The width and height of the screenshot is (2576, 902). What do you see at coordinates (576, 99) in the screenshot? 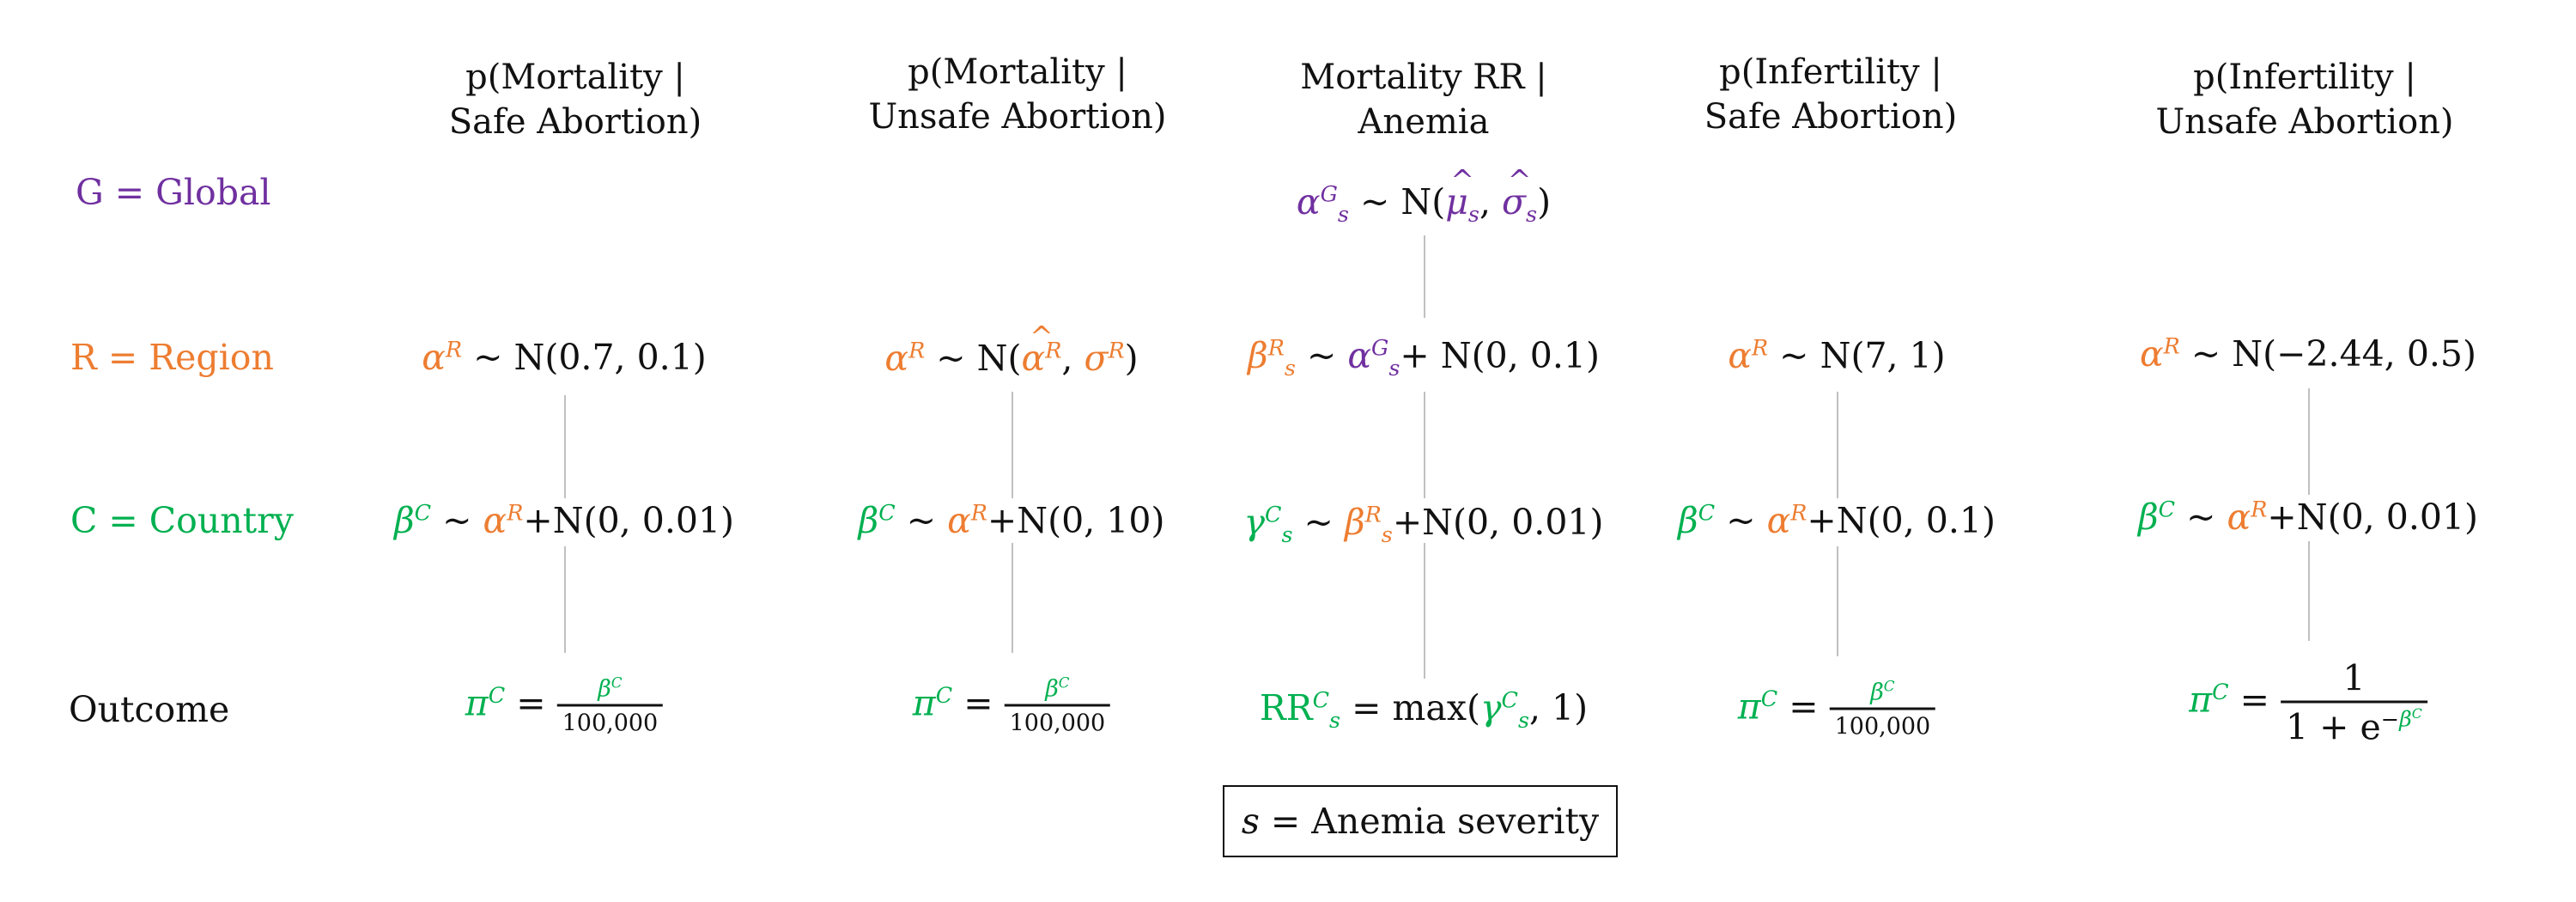
I see `header-col-1: p(Mortality | Safe Abortion)` at bounding box center [576, 99].